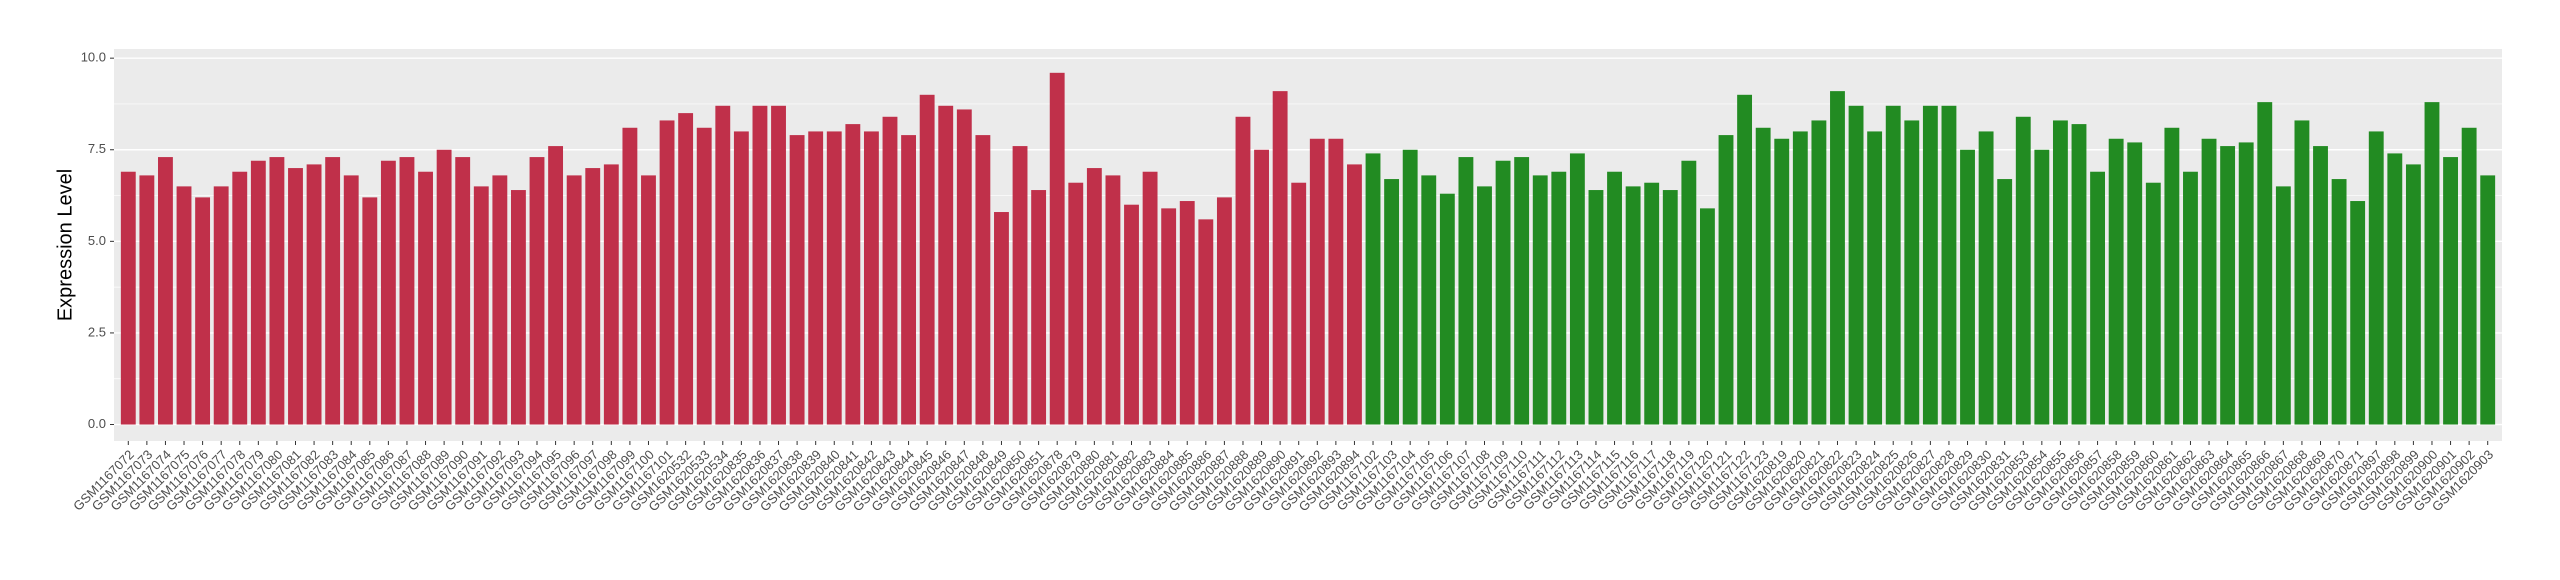 Image resolution: width=2560 pixels, height=580 pixels. I want to click on y-tick-label: 0.0, so click(97, 423).